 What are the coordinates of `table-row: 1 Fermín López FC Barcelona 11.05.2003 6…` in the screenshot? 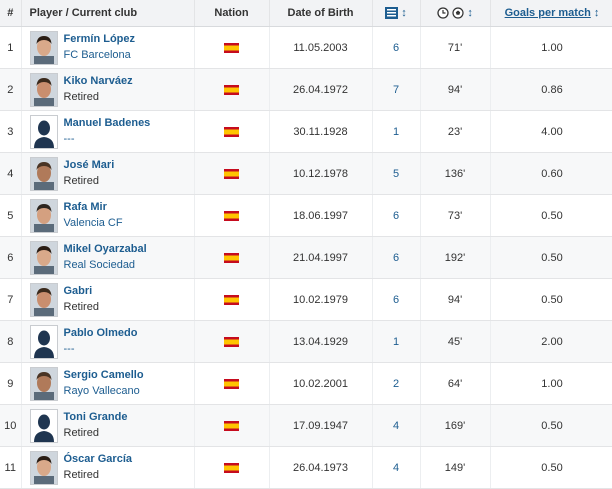 It's located at (306, 47).